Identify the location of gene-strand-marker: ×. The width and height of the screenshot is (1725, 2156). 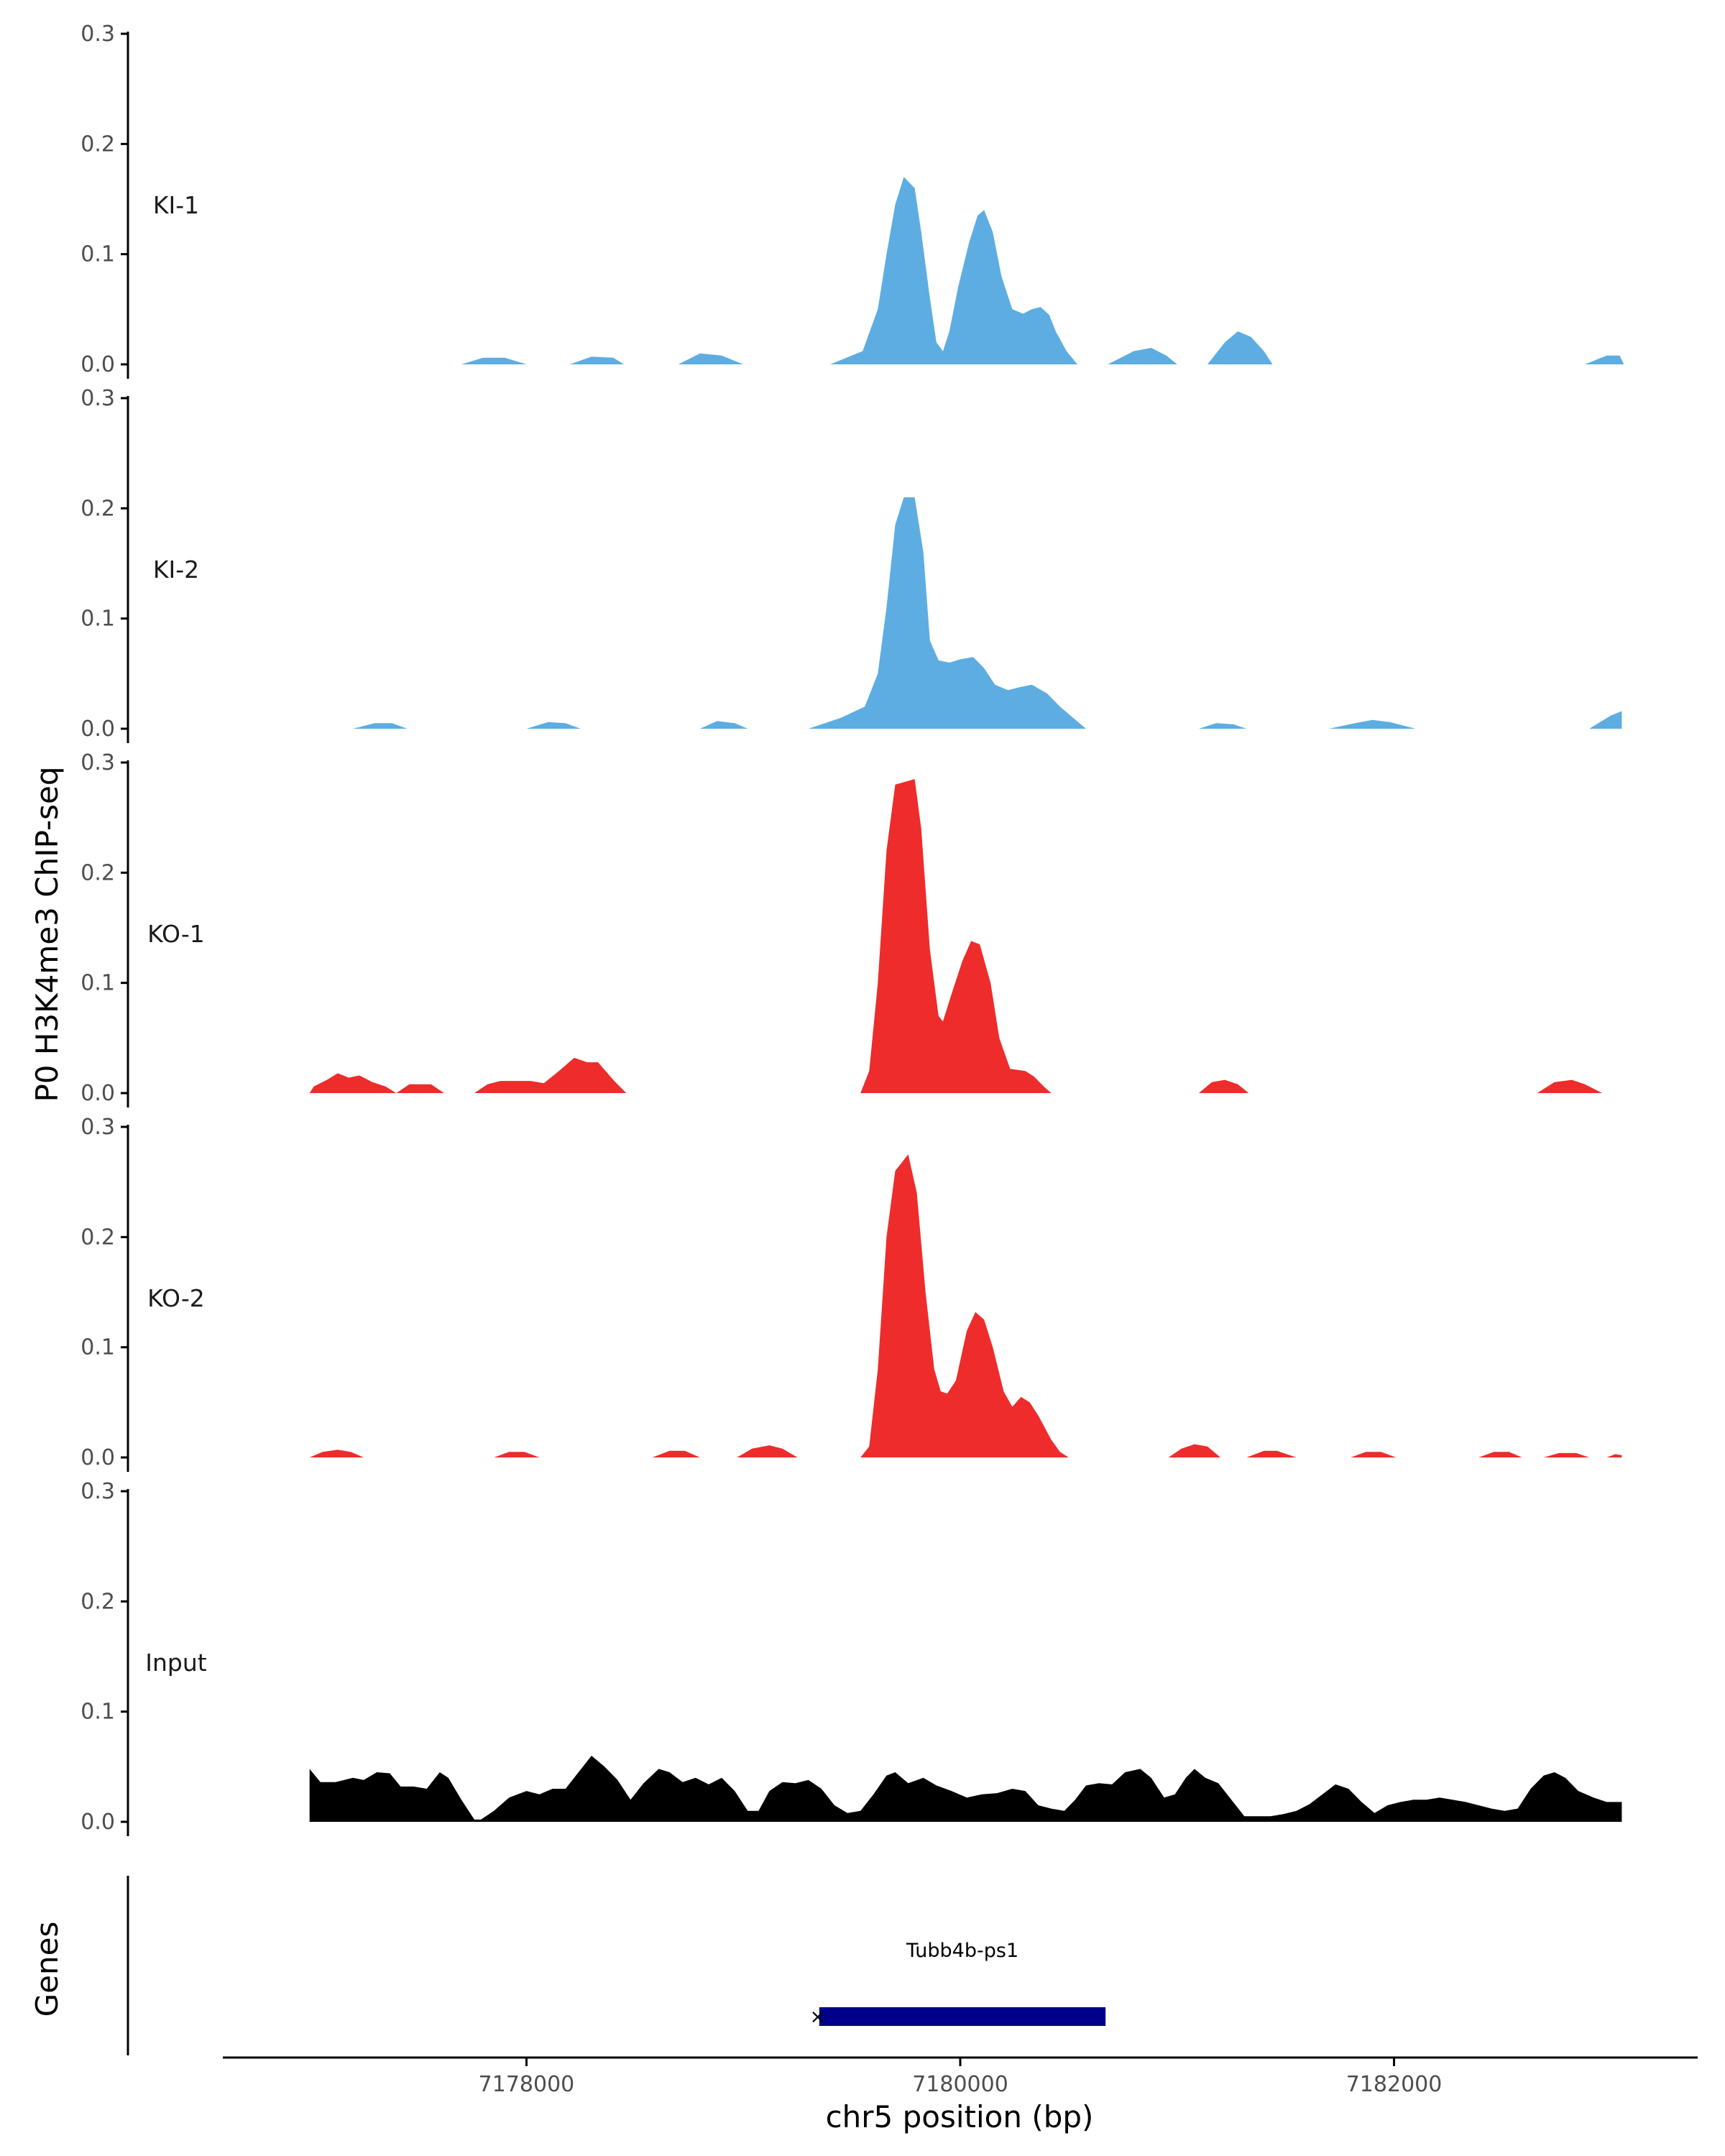
(818, 2017).